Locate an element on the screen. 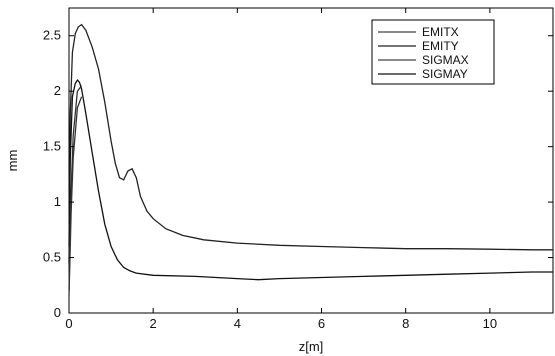  legend-entry-sigmax: SIGMAX is located at coordinates (445, 60).